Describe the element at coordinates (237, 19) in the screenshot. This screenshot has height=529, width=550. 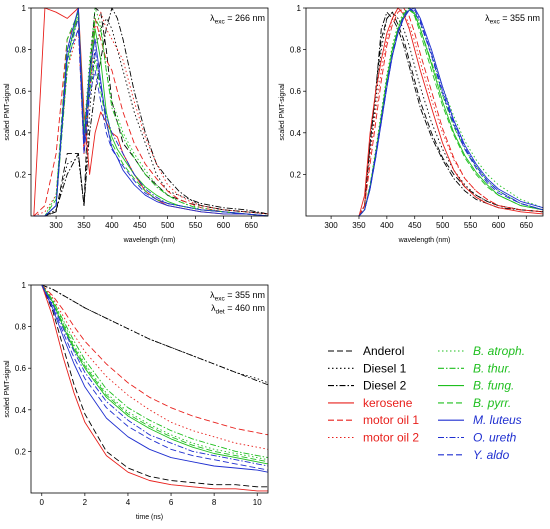
I see `excitation-wavelength-label: λexc = 266 nm` at that location.